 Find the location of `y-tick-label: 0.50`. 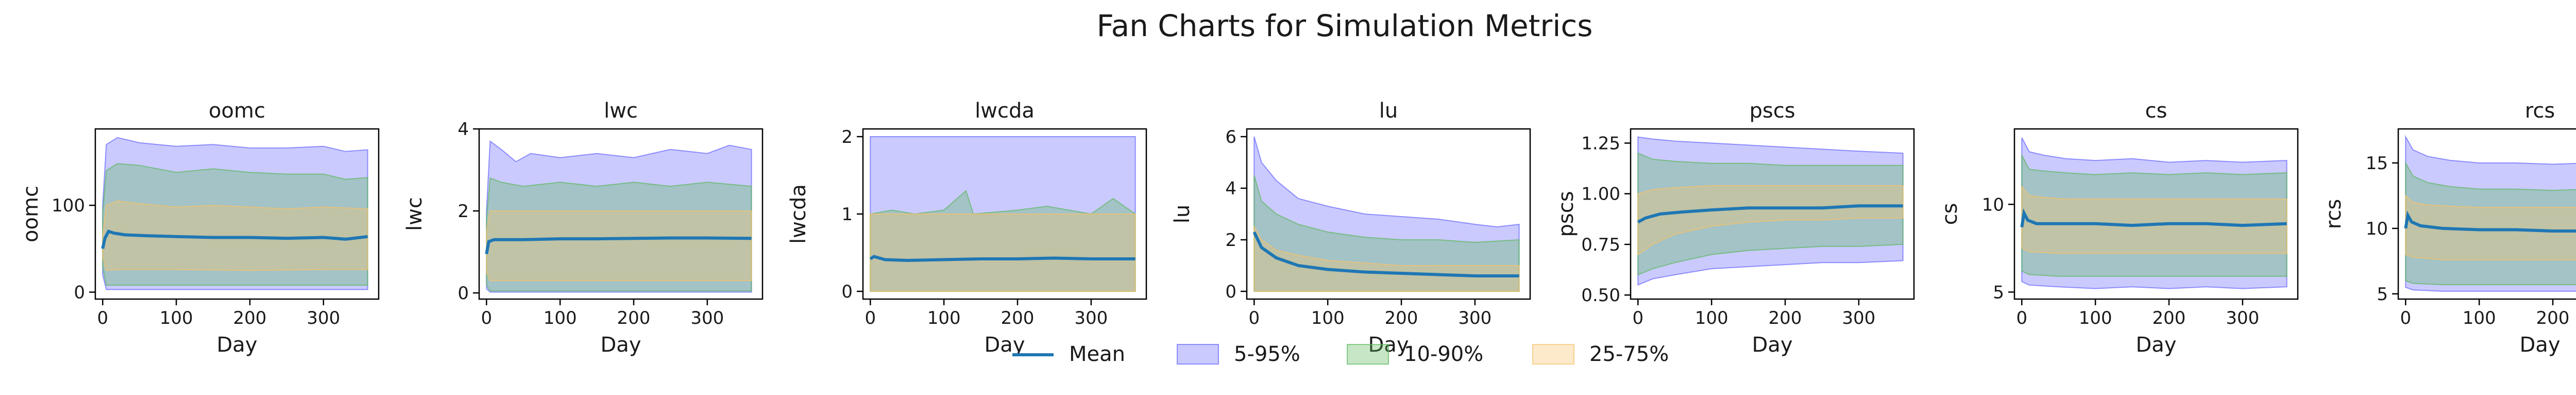

y-tick-label: 0.50 is located at coordinates (1600, 295).